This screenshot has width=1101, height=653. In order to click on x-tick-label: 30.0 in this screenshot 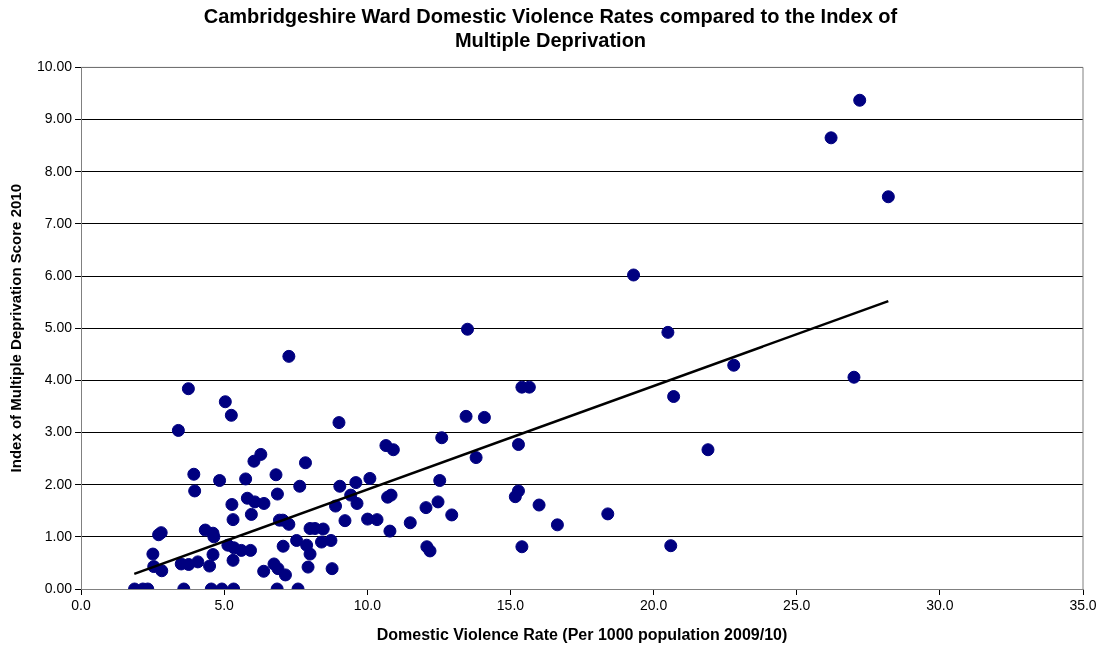, I will do `click(940, 605)`.